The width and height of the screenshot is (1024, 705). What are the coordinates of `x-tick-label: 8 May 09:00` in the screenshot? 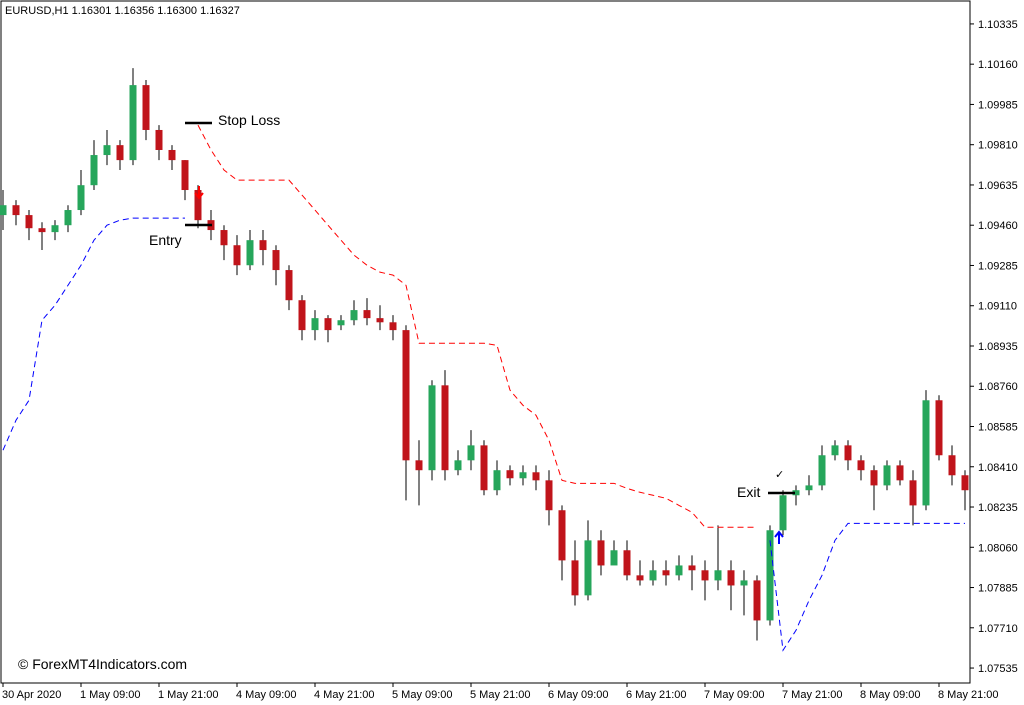 It's located at (890, 695).